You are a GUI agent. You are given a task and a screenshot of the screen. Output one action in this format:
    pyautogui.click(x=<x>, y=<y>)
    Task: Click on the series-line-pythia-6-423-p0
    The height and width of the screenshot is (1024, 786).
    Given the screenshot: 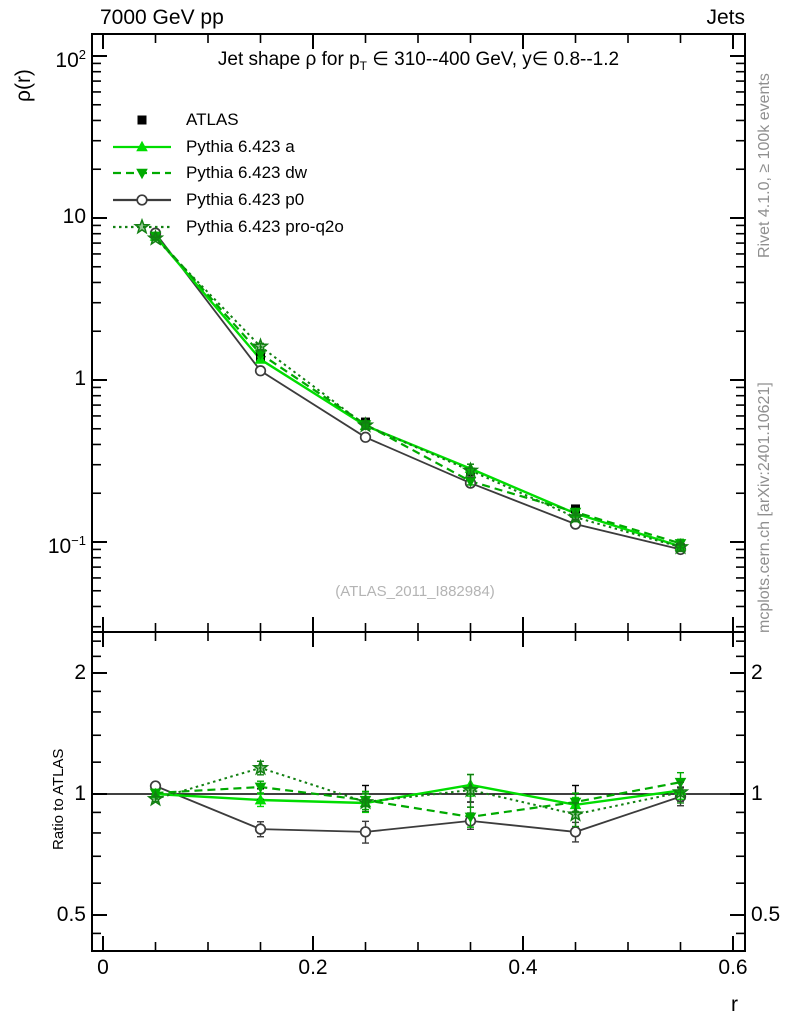 What is the action you would take?
    pyautogui.click(x=418, y=809)
    